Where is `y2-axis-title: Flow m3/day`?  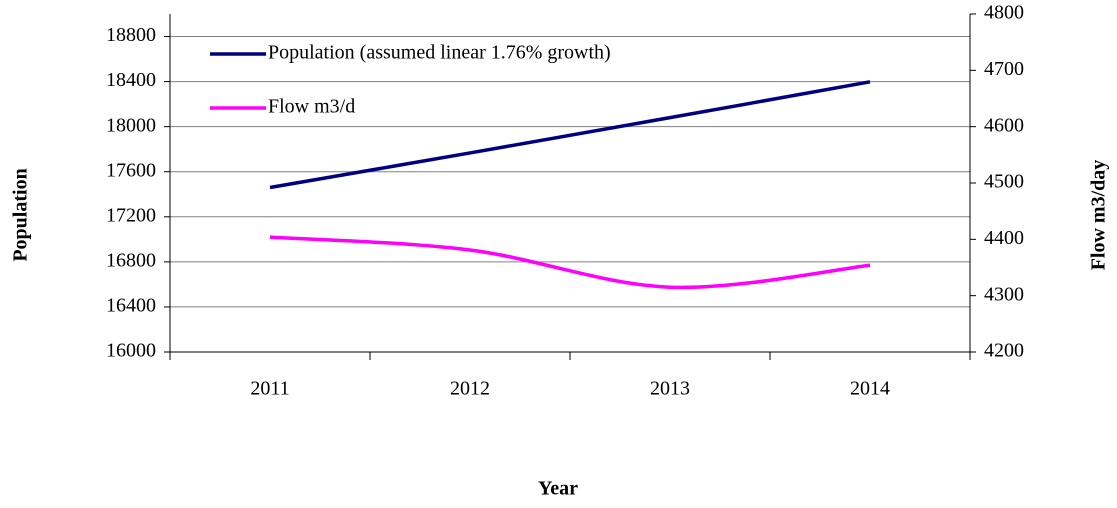 y2-axis-title: Flow m3/day is located at coordinates (1099, 215).